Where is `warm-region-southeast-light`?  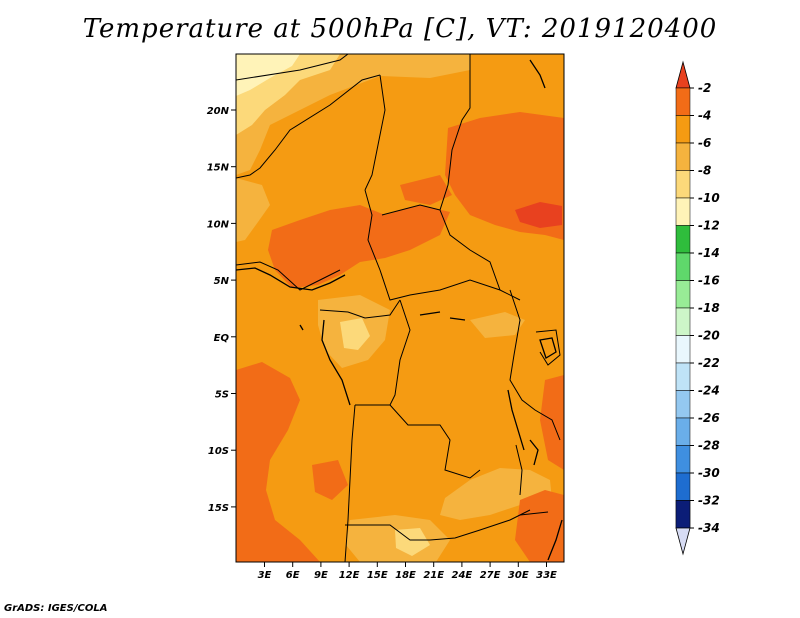
warm-region-southeast-light is located at coordinates (496, 494).